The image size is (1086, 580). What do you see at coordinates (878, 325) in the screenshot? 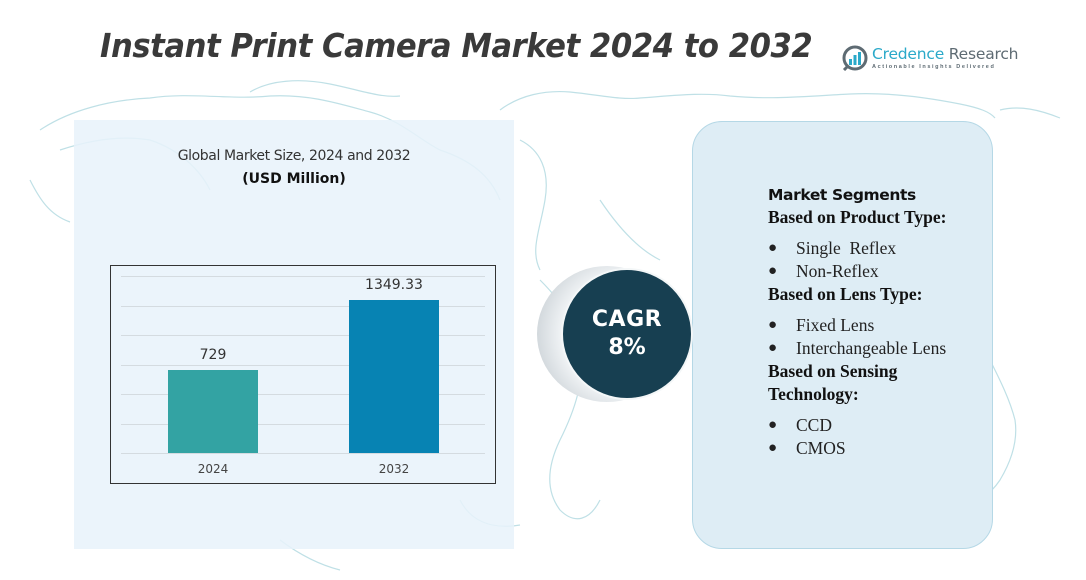
I see `segment-item: ● Fixed Lens` at bounding box center [878, 325].